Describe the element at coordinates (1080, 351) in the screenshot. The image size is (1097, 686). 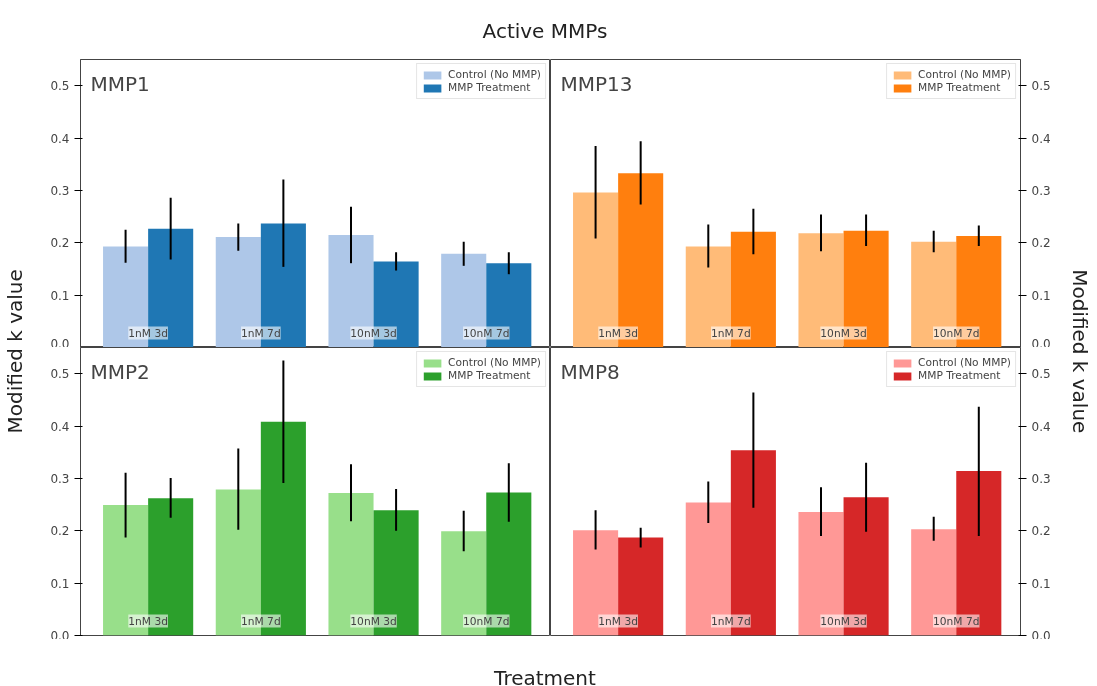
I see `y2-axis-title: Modified k value` at that location.